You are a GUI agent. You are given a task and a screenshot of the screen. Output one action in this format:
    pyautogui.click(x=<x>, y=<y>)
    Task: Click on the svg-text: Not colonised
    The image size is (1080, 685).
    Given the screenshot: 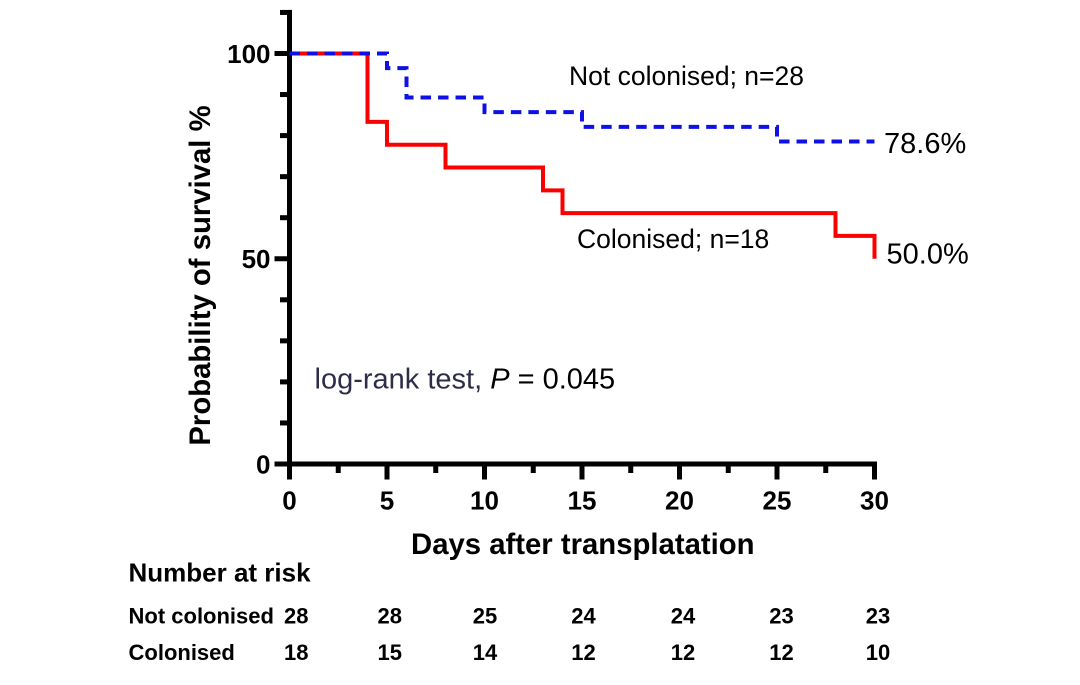 What is the action you would take?
    pyautogui.click(x=201, y=615)
    